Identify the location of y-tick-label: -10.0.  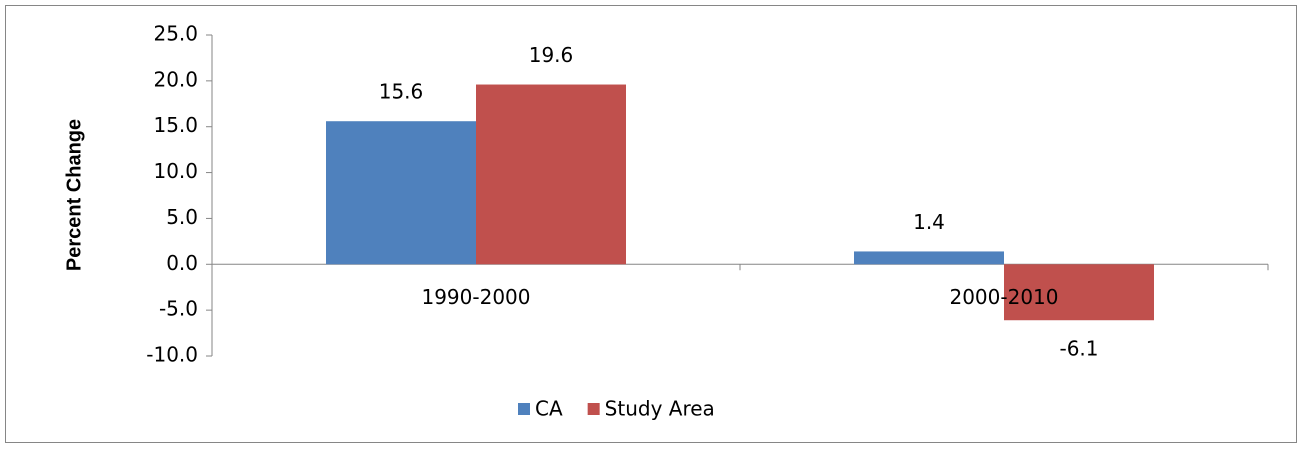
(172, 355).